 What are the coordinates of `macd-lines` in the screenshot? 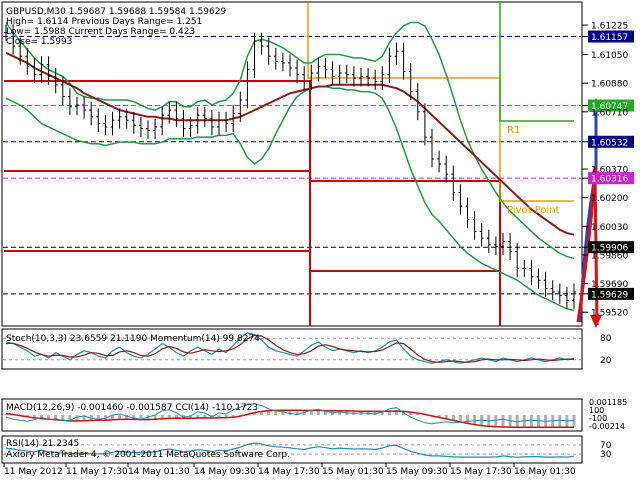 It's located at (290, 415).